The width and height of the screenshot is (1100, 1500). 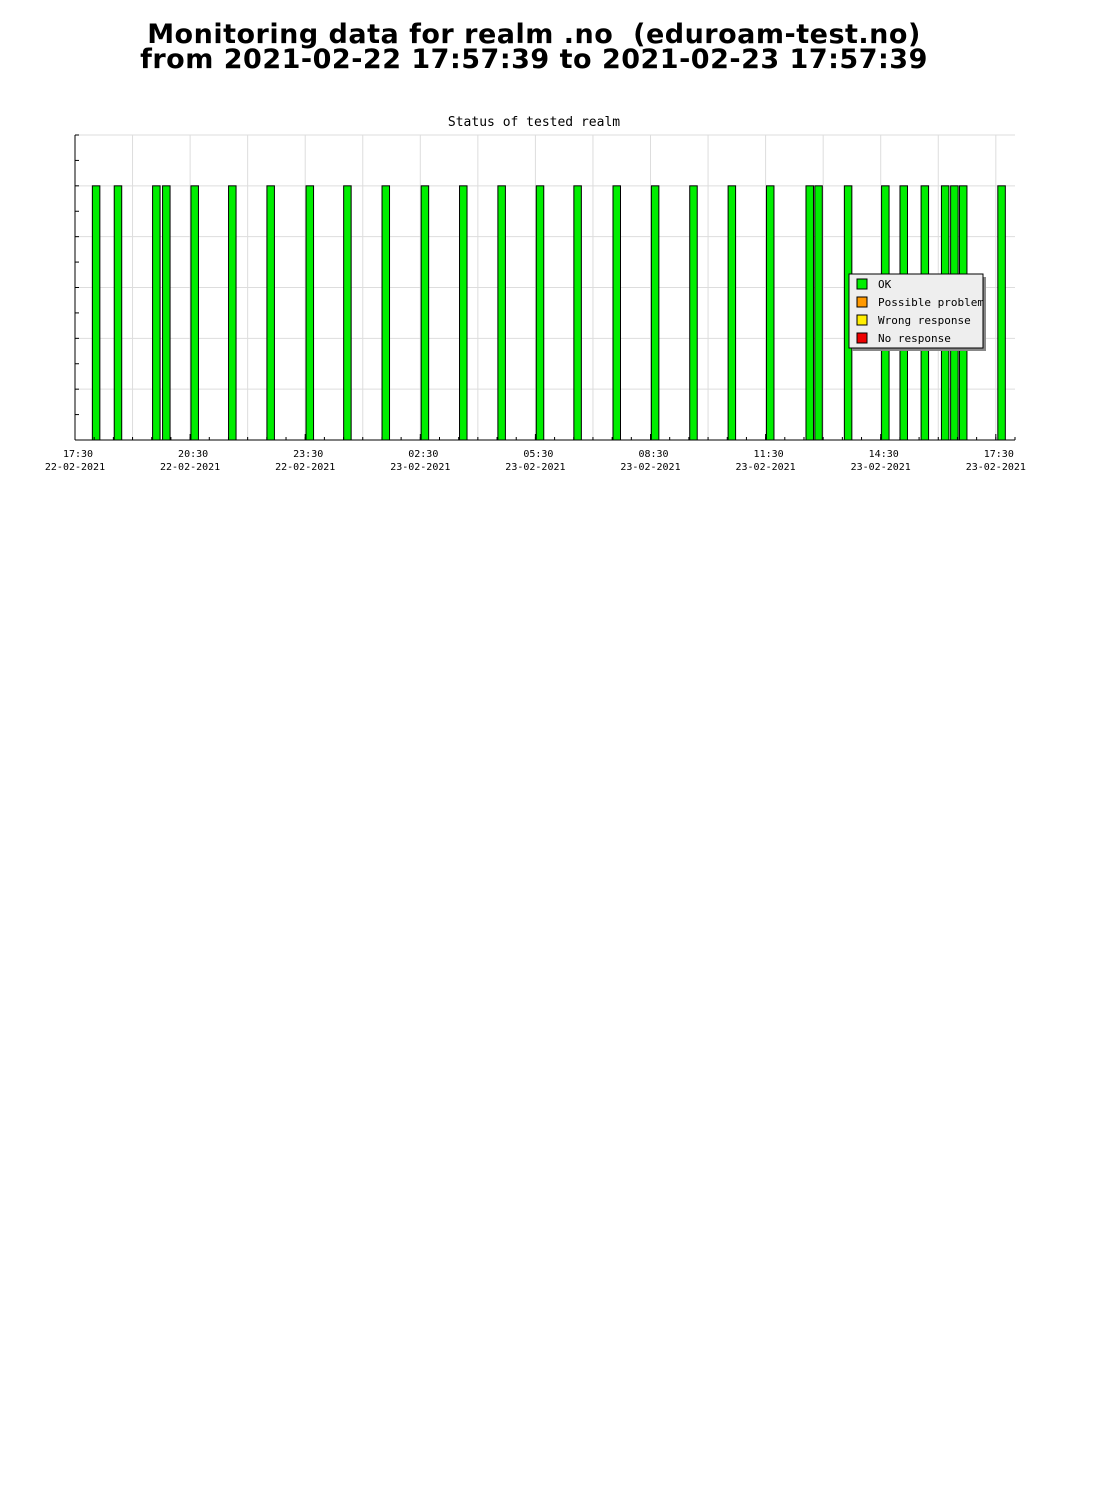 I want to click on x-tick-label-time: 02:30, so click(x=423, y=454).